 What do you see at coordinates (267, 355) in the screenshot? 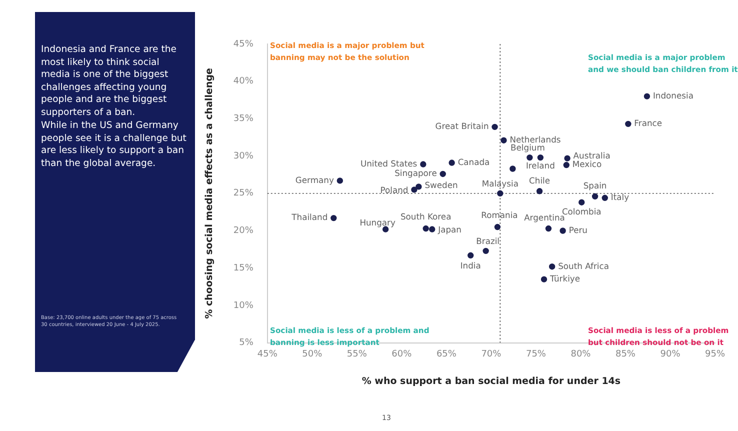
I see `x-tick-label: 45%` at bounding box center [267, 355].